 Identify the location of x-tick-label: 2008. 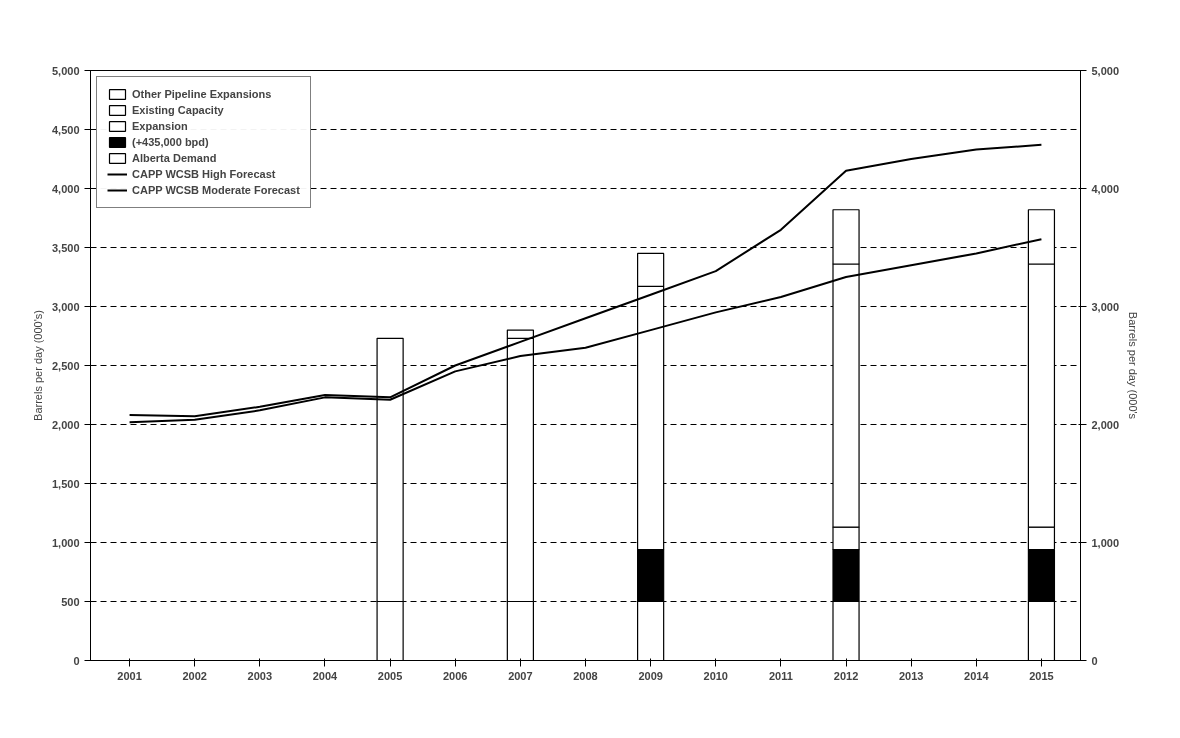
(585, 675).